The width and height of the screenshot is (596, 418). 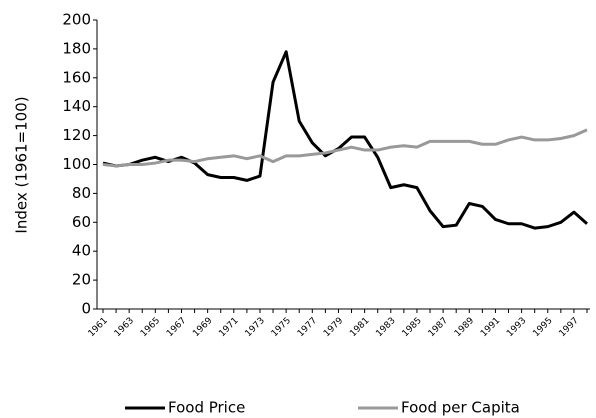 What do you see at coordinates (176, 327) in the screenshot?
I see `x-tick-label: 1967` at bounding box center [176, 327].